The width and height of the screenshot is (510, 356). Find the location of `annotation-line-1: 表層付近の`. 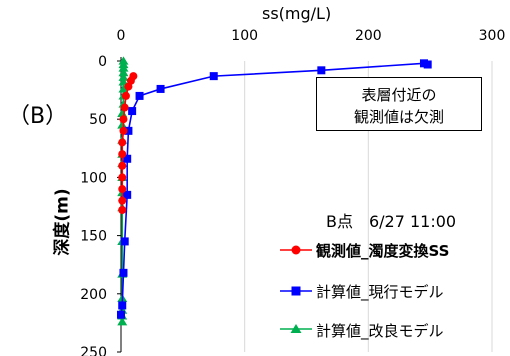

annotation-line-1: 表層付近の is located at coordinates (399, 95).